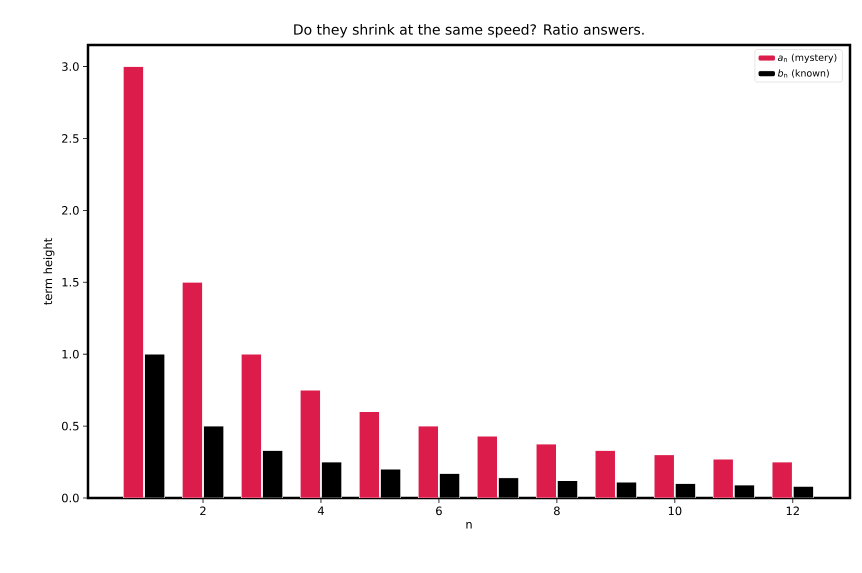  I want to click on x-tick-label: 4, so click(321, 510).